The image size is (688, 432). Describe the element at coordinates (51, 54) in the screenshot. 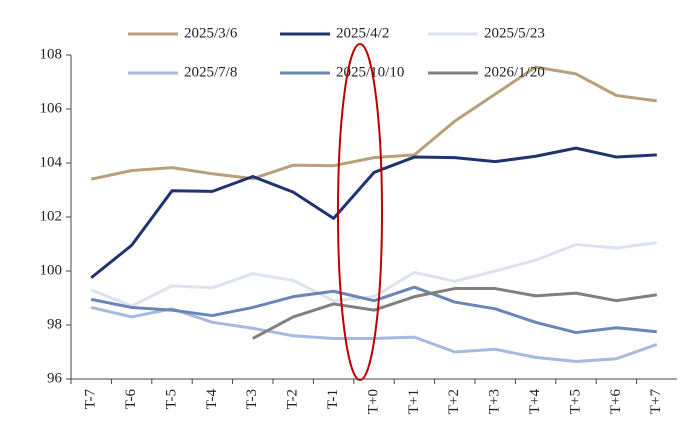

I see `y-tick-label: 108` at that location.